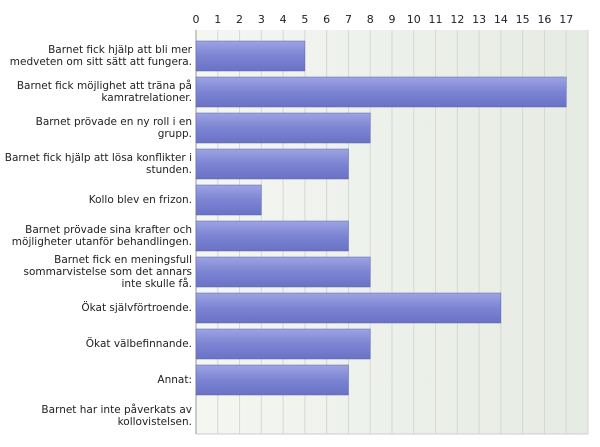 Image resolution: width=600 pixels, height=447 pixels. I want to click on x-tick-label: 4, so click(283, 19).